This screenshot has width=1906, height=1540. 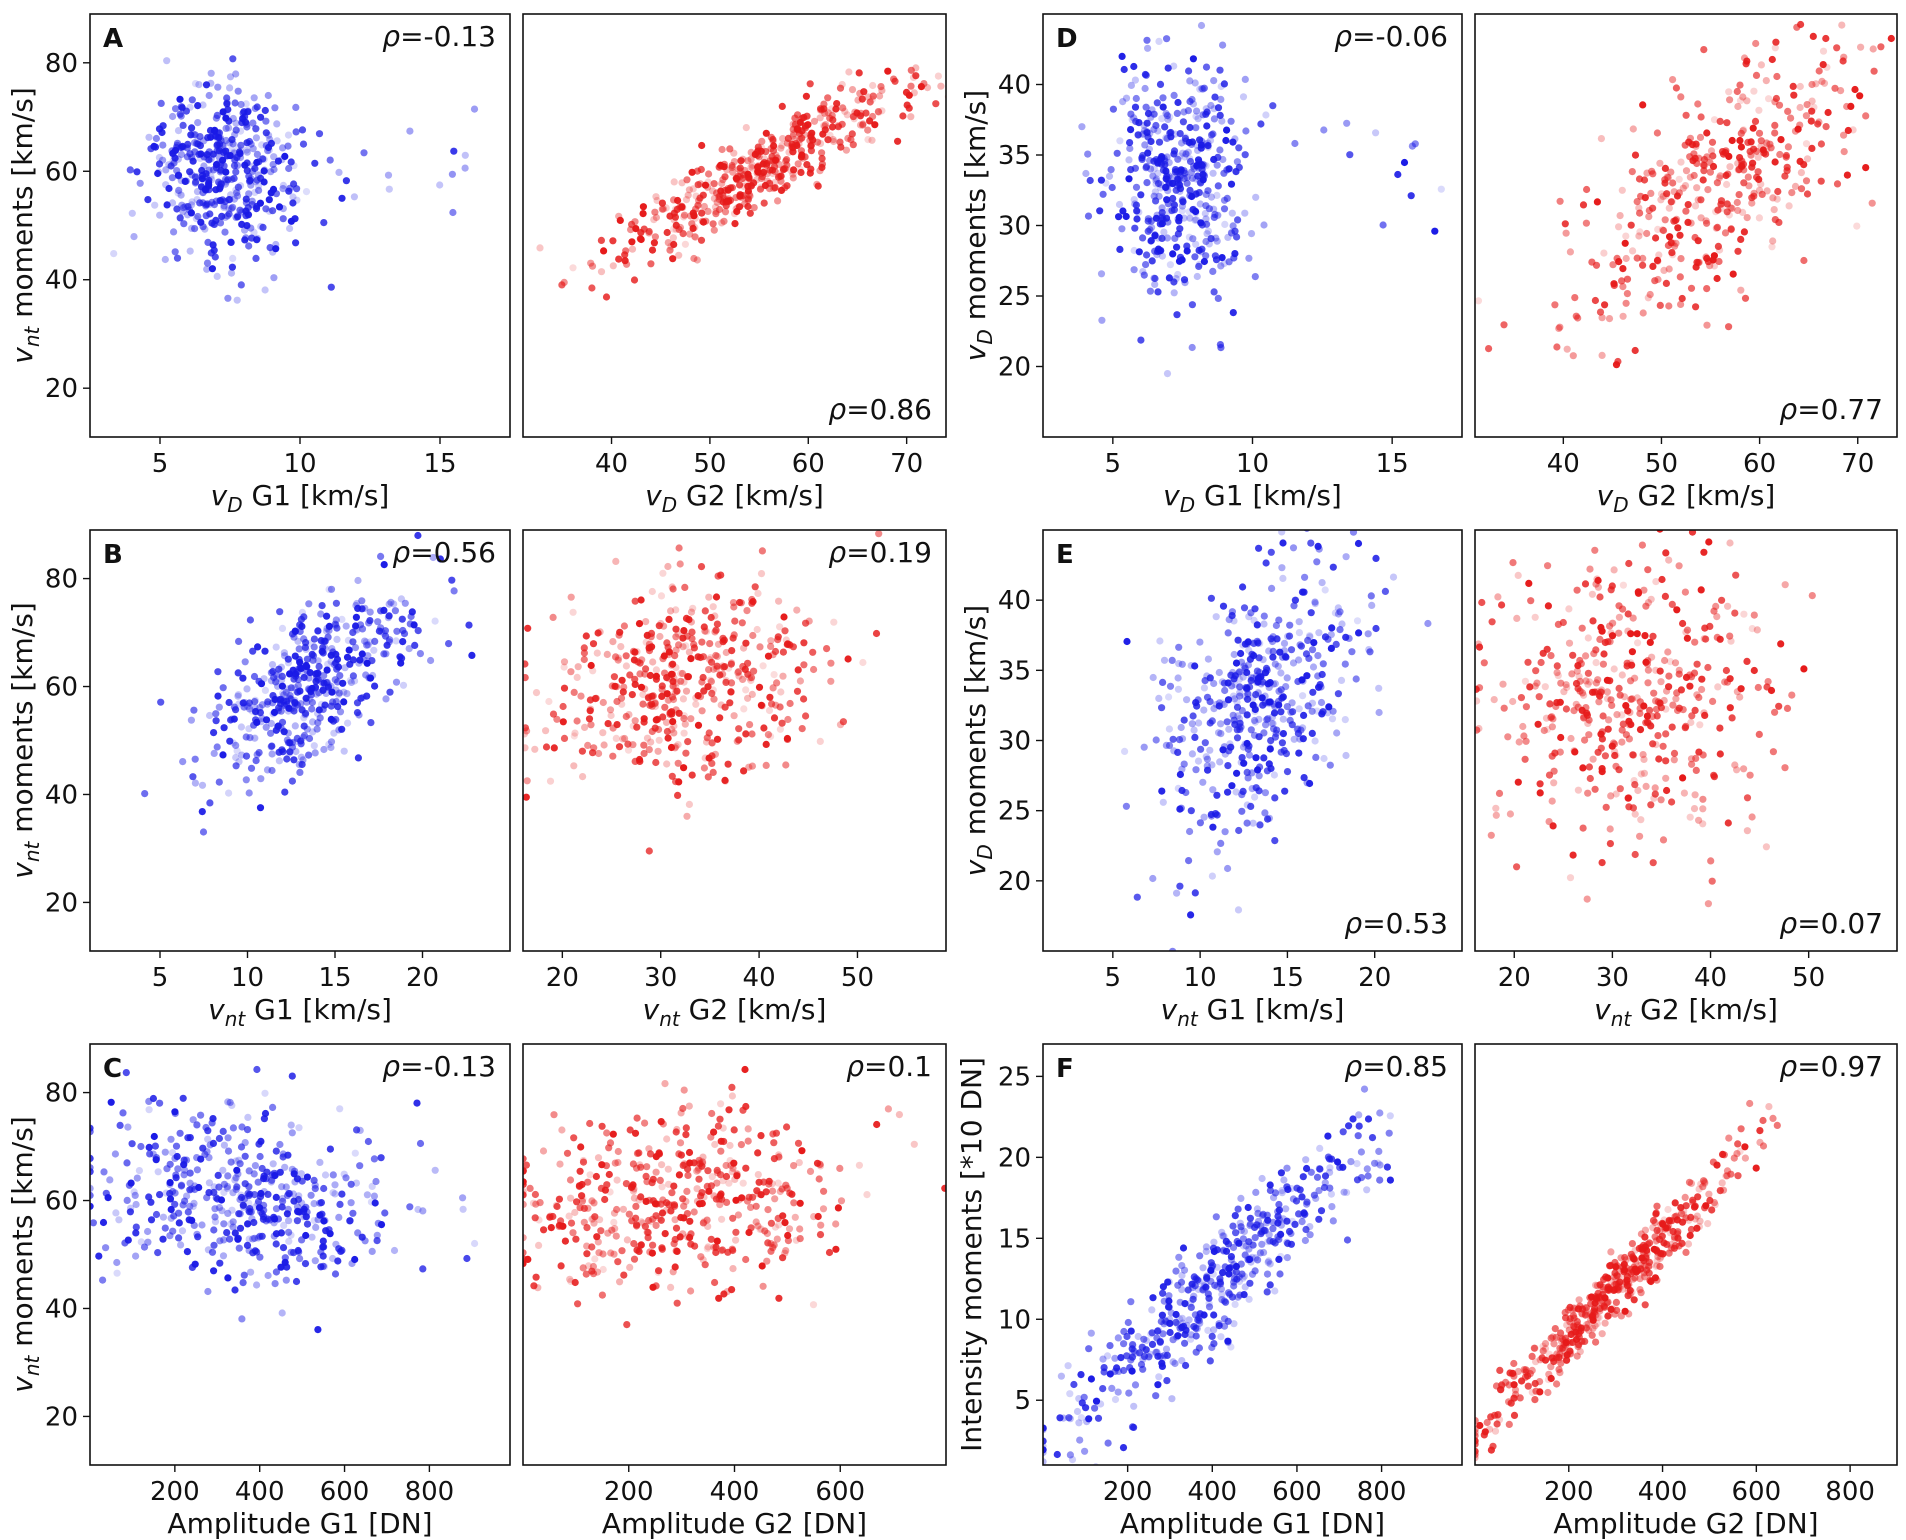 What do you see at coordinates (1014, 297) in the screenshot?
I see `y-tick-label: 25` at bounding box center [1014, 297].